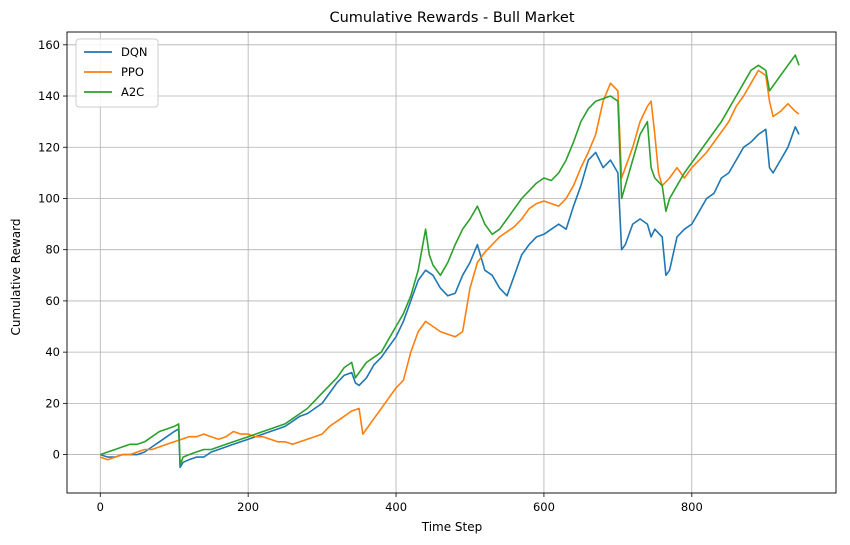 This screenshot has width=850, height=545. What do you see at coordinates (49, 147) in the screenshot?
I see `y-tick-label: 120` at bounding box center [49, 147].